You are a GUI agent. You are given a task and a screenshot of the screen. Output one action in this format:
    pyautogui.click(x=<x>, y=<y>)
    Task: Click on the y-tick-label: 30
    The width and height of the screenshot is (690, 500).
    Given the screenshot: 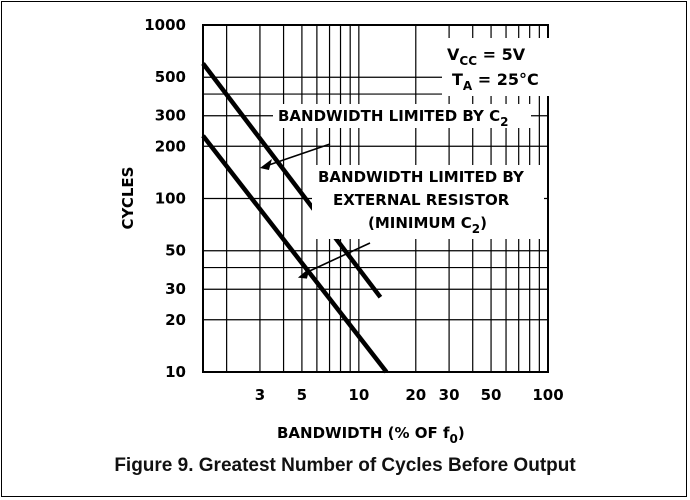 What is the action you would take?
    pyautogui.click(x=175, y=289)
    